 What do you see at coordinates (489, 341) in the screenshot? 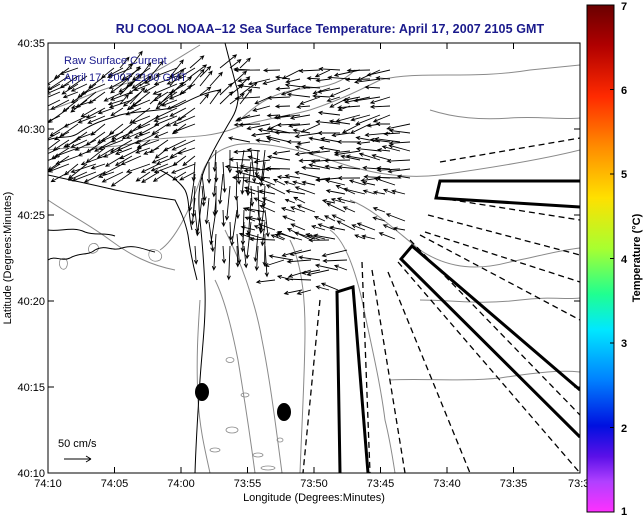
I see `wedge-southeast` at bounding box center [489, 341].